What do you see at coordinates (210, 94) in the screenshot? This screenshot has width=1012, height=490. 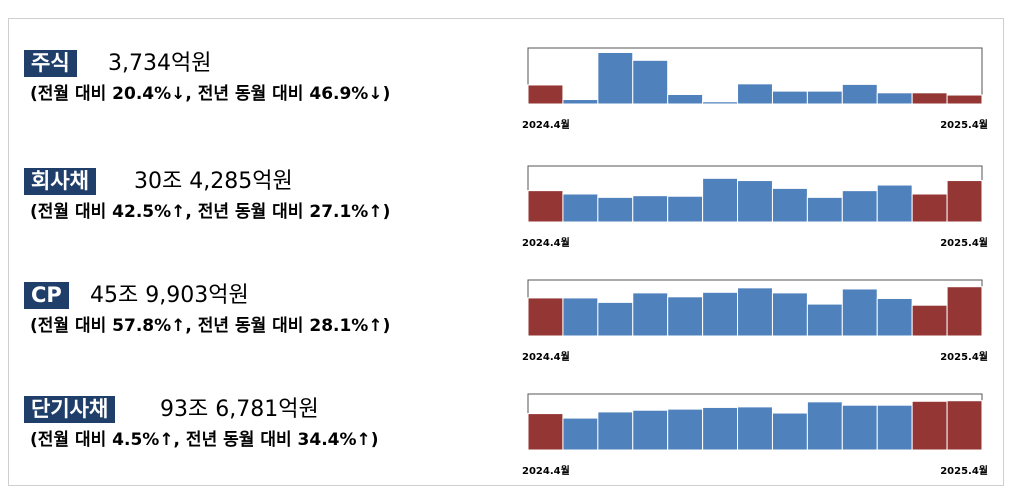 I see `change-text: (전월 대비 20.4%↓, 전년 동월 대비 46.9%↓)` at bounding box center [210, 94].